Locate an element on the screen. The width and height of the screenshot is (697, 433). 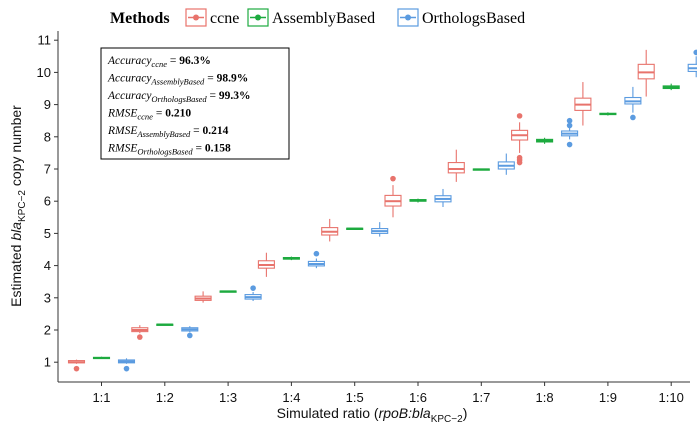
box-ccne-1:6 is located at coordinates (393, 196).